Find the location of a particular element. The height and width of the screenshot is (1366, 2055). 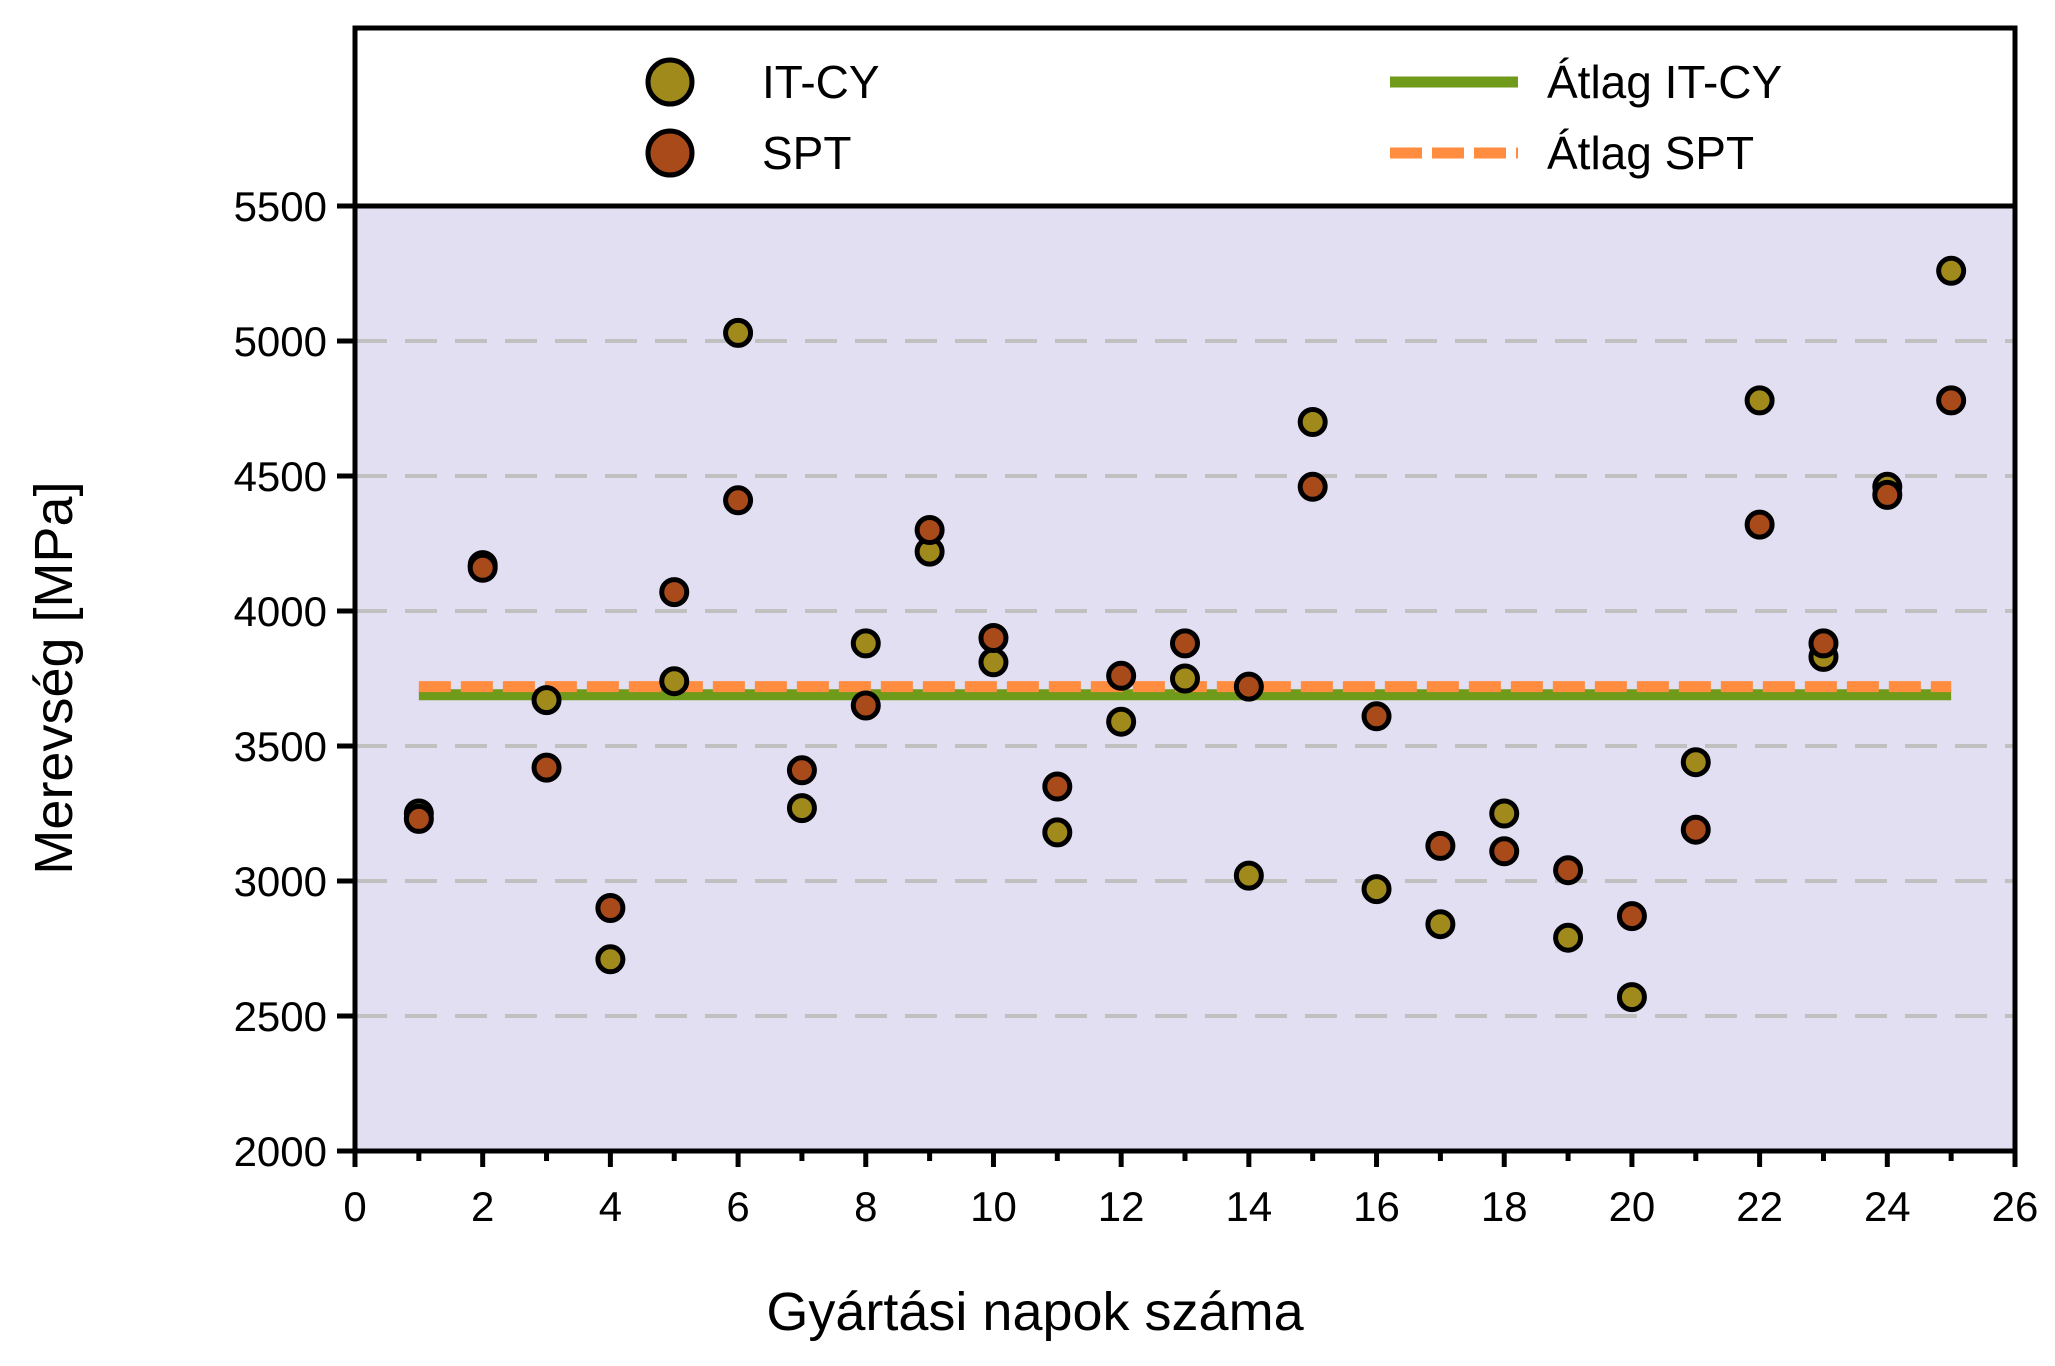

legend-marker-it-cy is located at coordinates (670, 82).